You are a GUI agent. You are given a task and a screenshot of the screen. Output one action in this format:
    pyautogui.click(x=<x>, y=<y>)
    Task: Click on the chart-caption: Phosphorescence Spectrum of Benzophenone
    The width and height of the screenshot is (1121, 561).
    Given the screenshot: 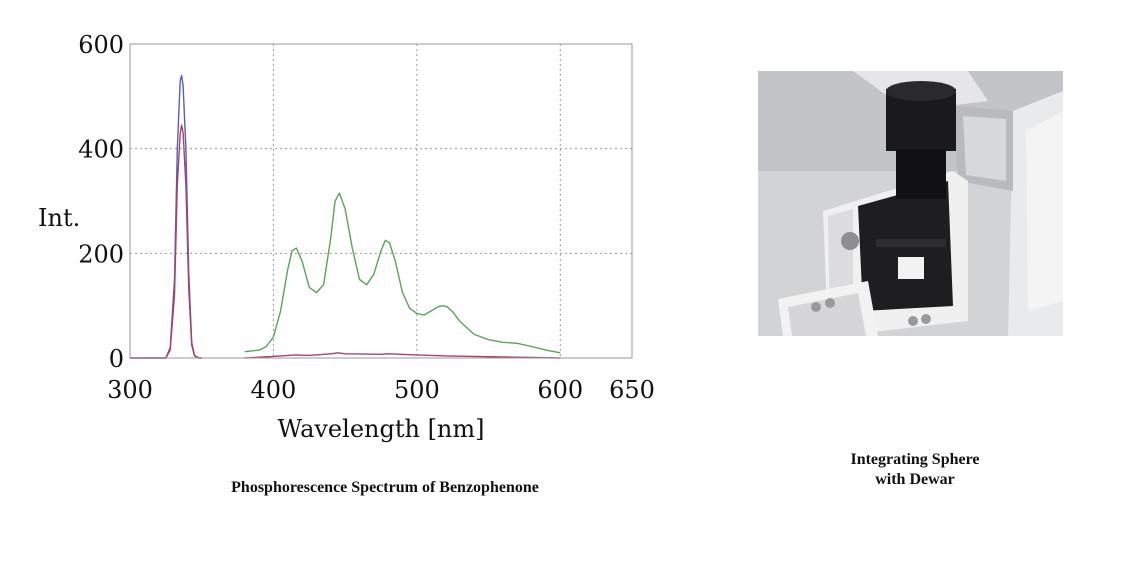 What is the action you would take?
    pyautogui.click(x=385, y=487)
    